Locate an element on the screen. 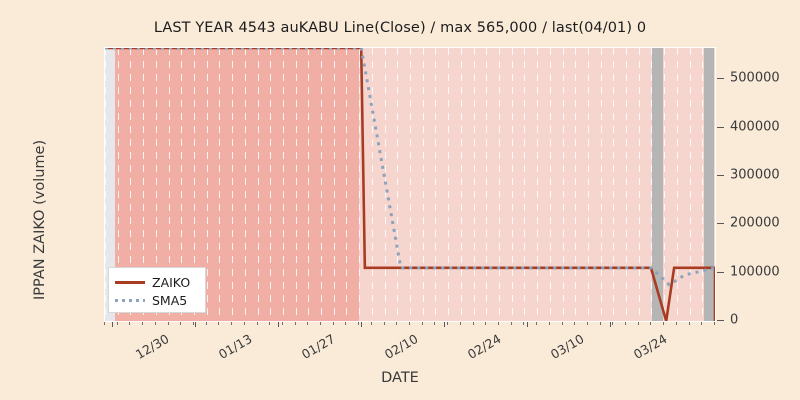 This screenshot has width=800, height=400. y-tick-label: 100000 is located at coordinates (755, 272).